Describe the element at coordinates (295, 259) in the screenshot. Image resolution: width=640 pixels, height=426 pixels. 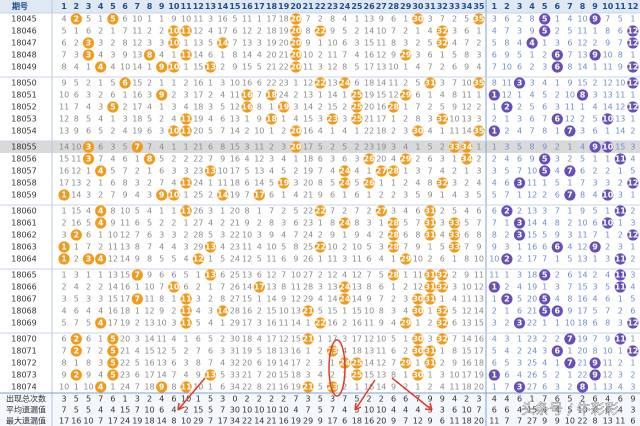
I see `miss-value: 9` at that location.